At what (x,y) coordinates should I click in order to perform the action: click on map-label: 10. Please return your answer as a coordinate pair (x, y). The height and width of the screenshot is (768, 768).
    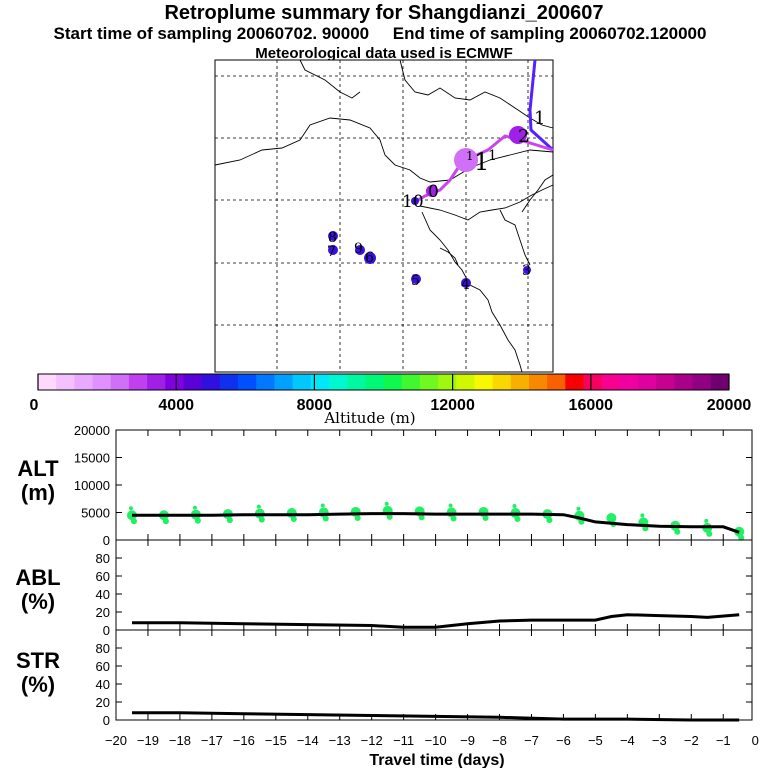
    Looking at the image, I should click on (413, 202).